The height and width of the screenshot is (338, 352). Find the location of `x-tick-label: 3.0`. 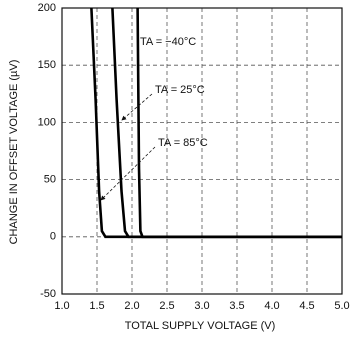

x-tick-label: 3.0 is located at coordinates (201, 306).